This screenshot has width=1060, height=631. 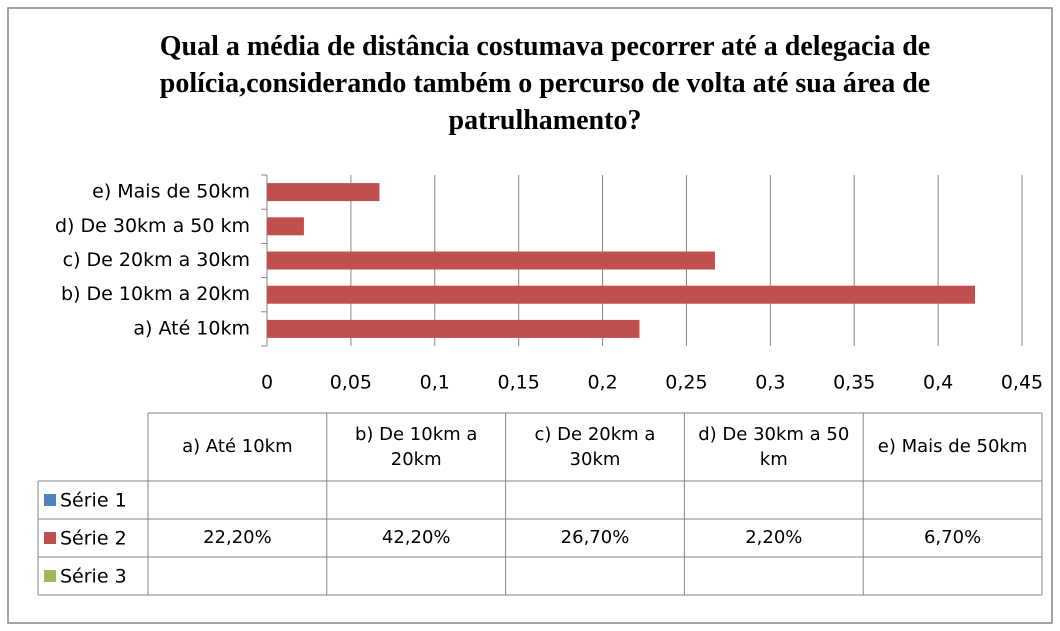 I want to click on table-header-box: a) Até 10km, so click(x=237, y=447).